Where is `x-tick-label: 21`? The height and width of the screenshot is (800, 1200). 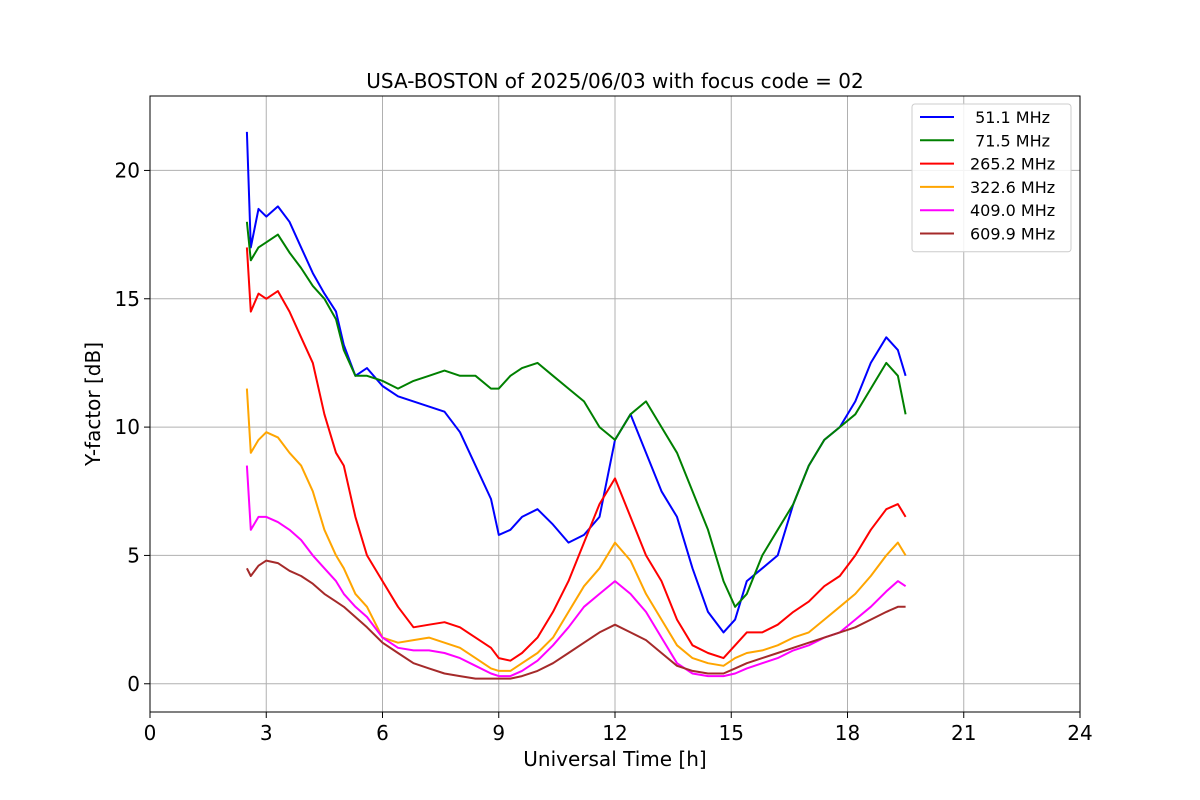
x-tick-label: 21 is located at coordinates (963, 733).